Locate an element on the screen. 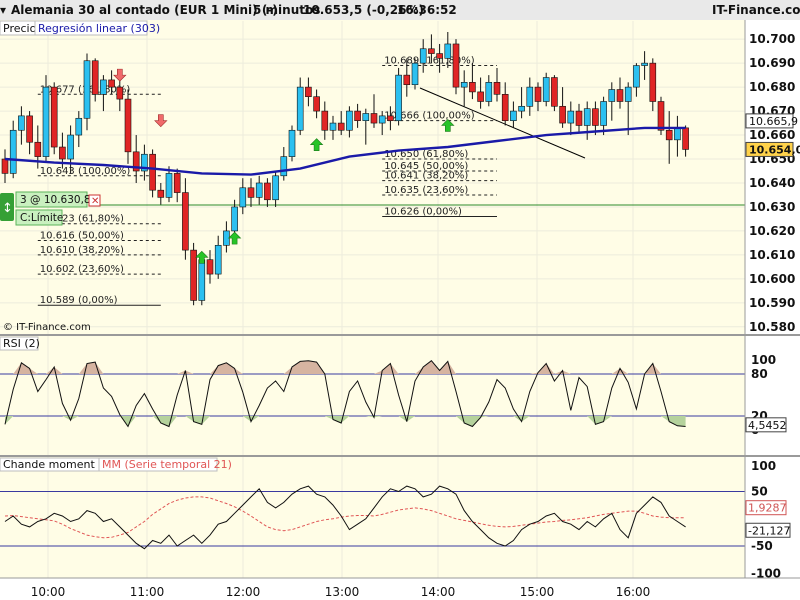 The width and height of the screenshot is (800, 600). updown-arrow-icon: ↕ is located at coordinates (7, 208).